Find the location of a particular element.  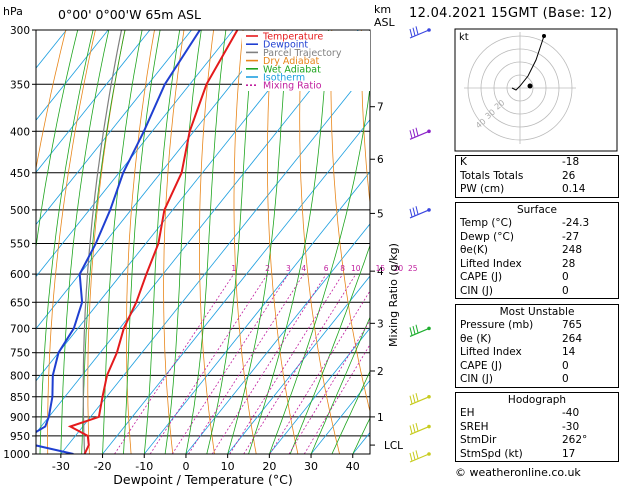

temperature-tick-label: 40 is located at coordinates (353, 466).